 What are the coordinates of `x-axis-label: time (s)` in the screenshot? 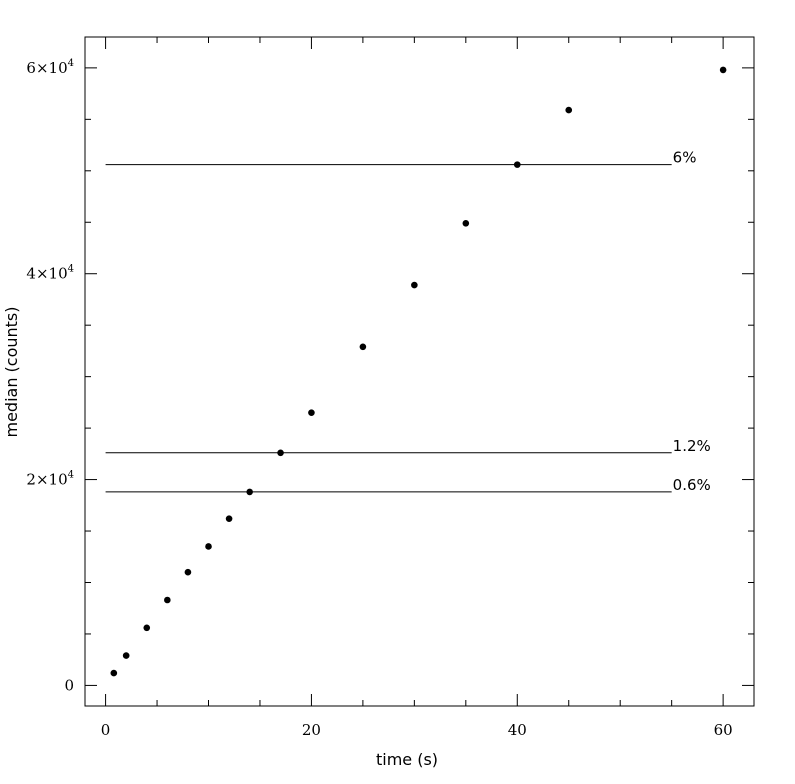 It's located at (407, 759).